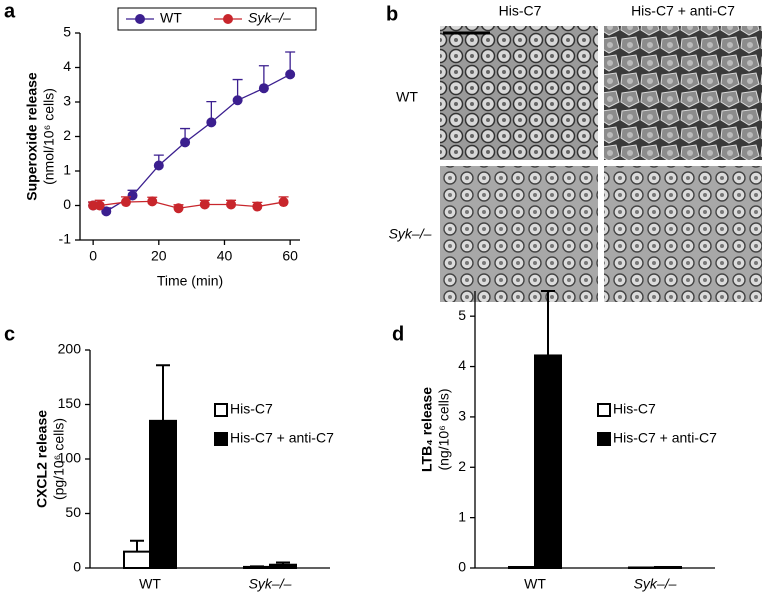  I want to click on x-tick-label: 0, so click(93, 256).